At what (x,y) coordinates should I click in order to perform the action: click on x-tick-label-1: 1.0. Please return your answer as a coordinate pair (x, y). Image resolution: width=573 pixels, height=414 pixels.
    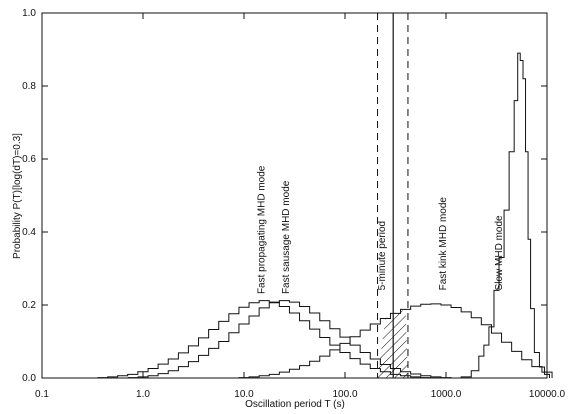
    Looking at the image, I should click on (143, 394).